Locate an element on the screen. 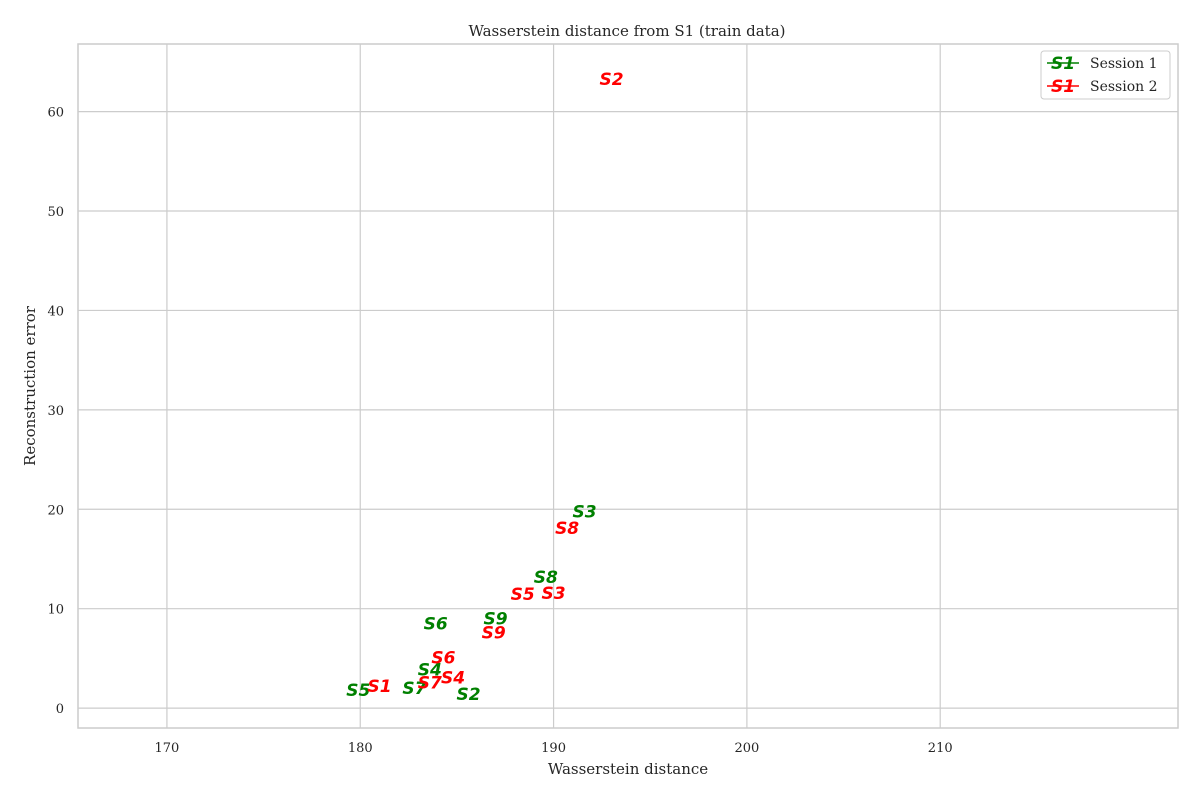 This screenshot has height=800, width=1200. point-session-1-s3: S3 is located at coordinates (584, 512).